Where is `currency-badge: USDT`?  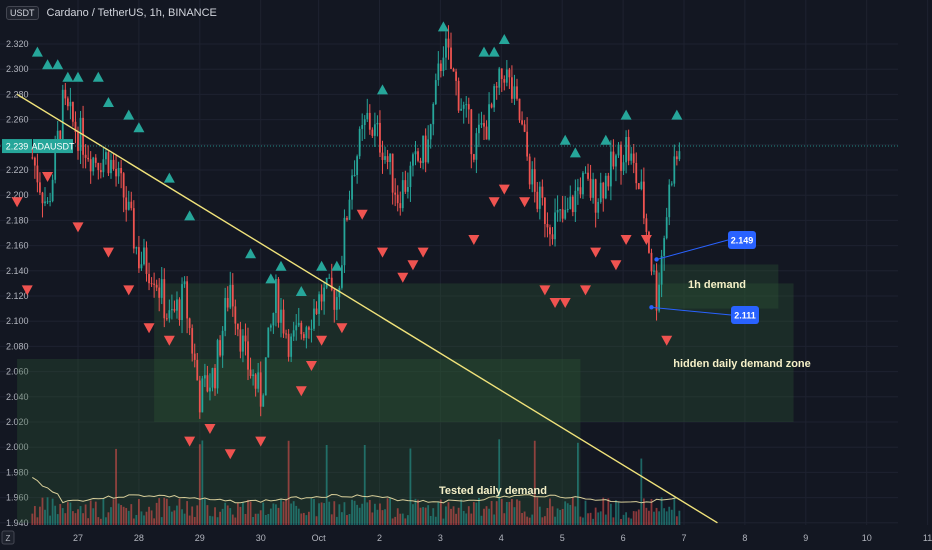 currency-badge: USDT is located at coordinates (22, 13).